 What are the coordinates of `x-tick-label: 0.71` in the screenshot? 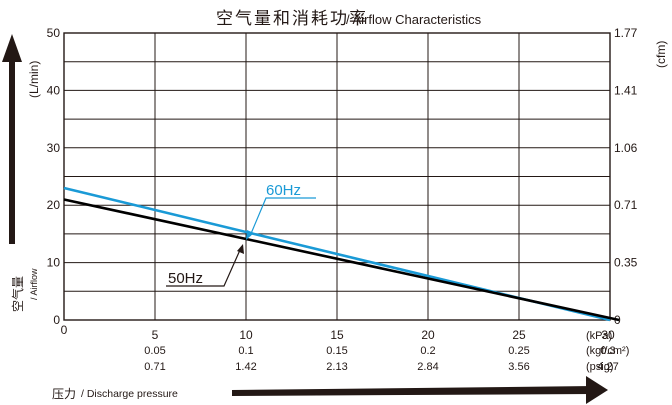 It's located at (154, 367).